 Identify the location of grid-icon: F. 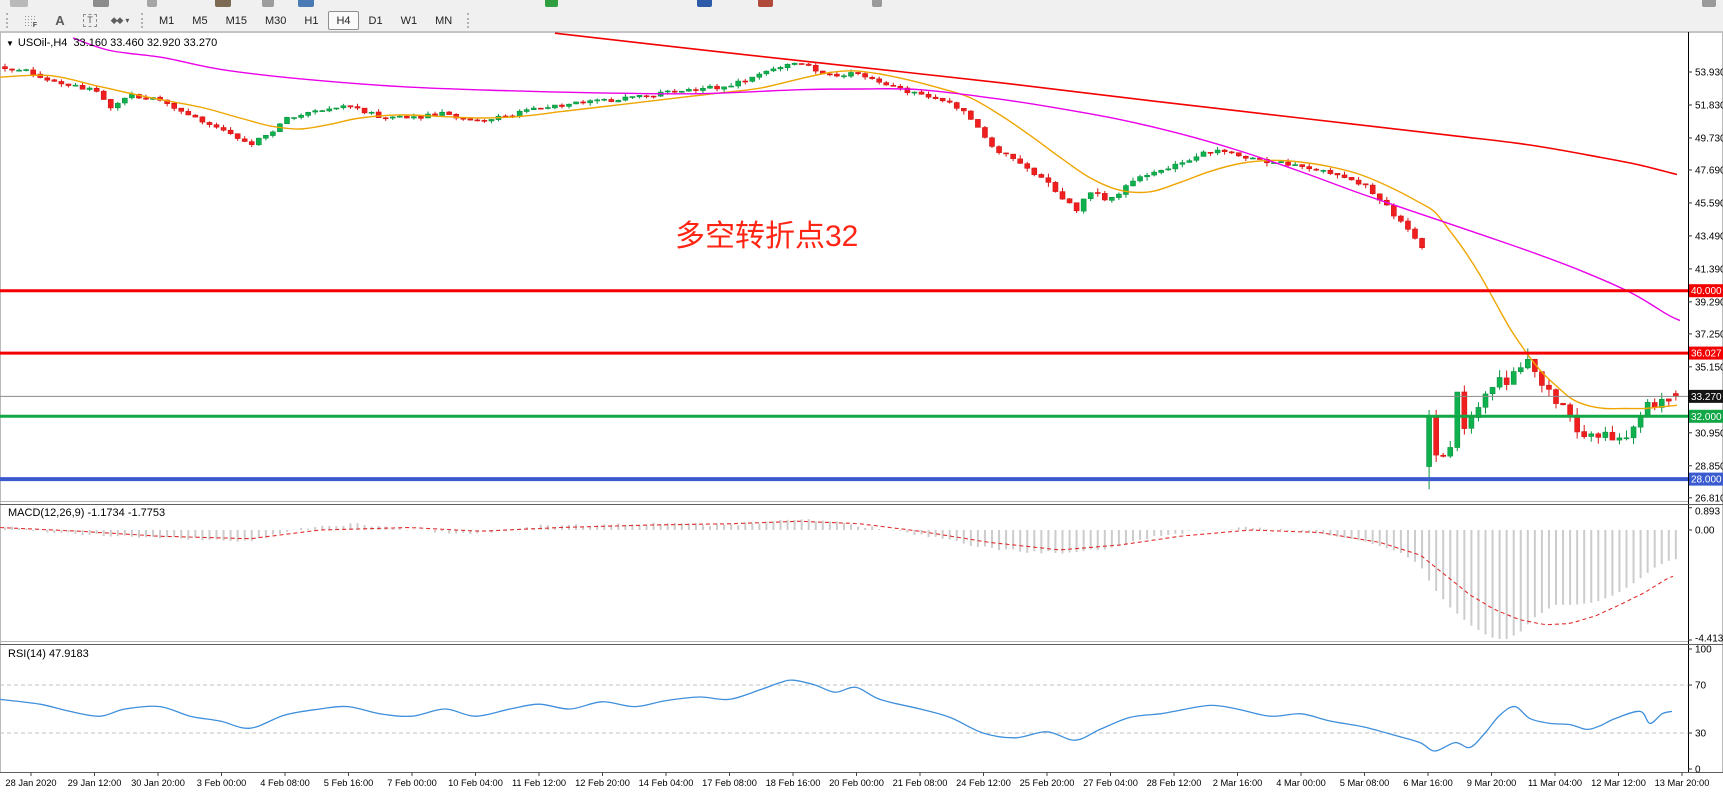
(30, 22).